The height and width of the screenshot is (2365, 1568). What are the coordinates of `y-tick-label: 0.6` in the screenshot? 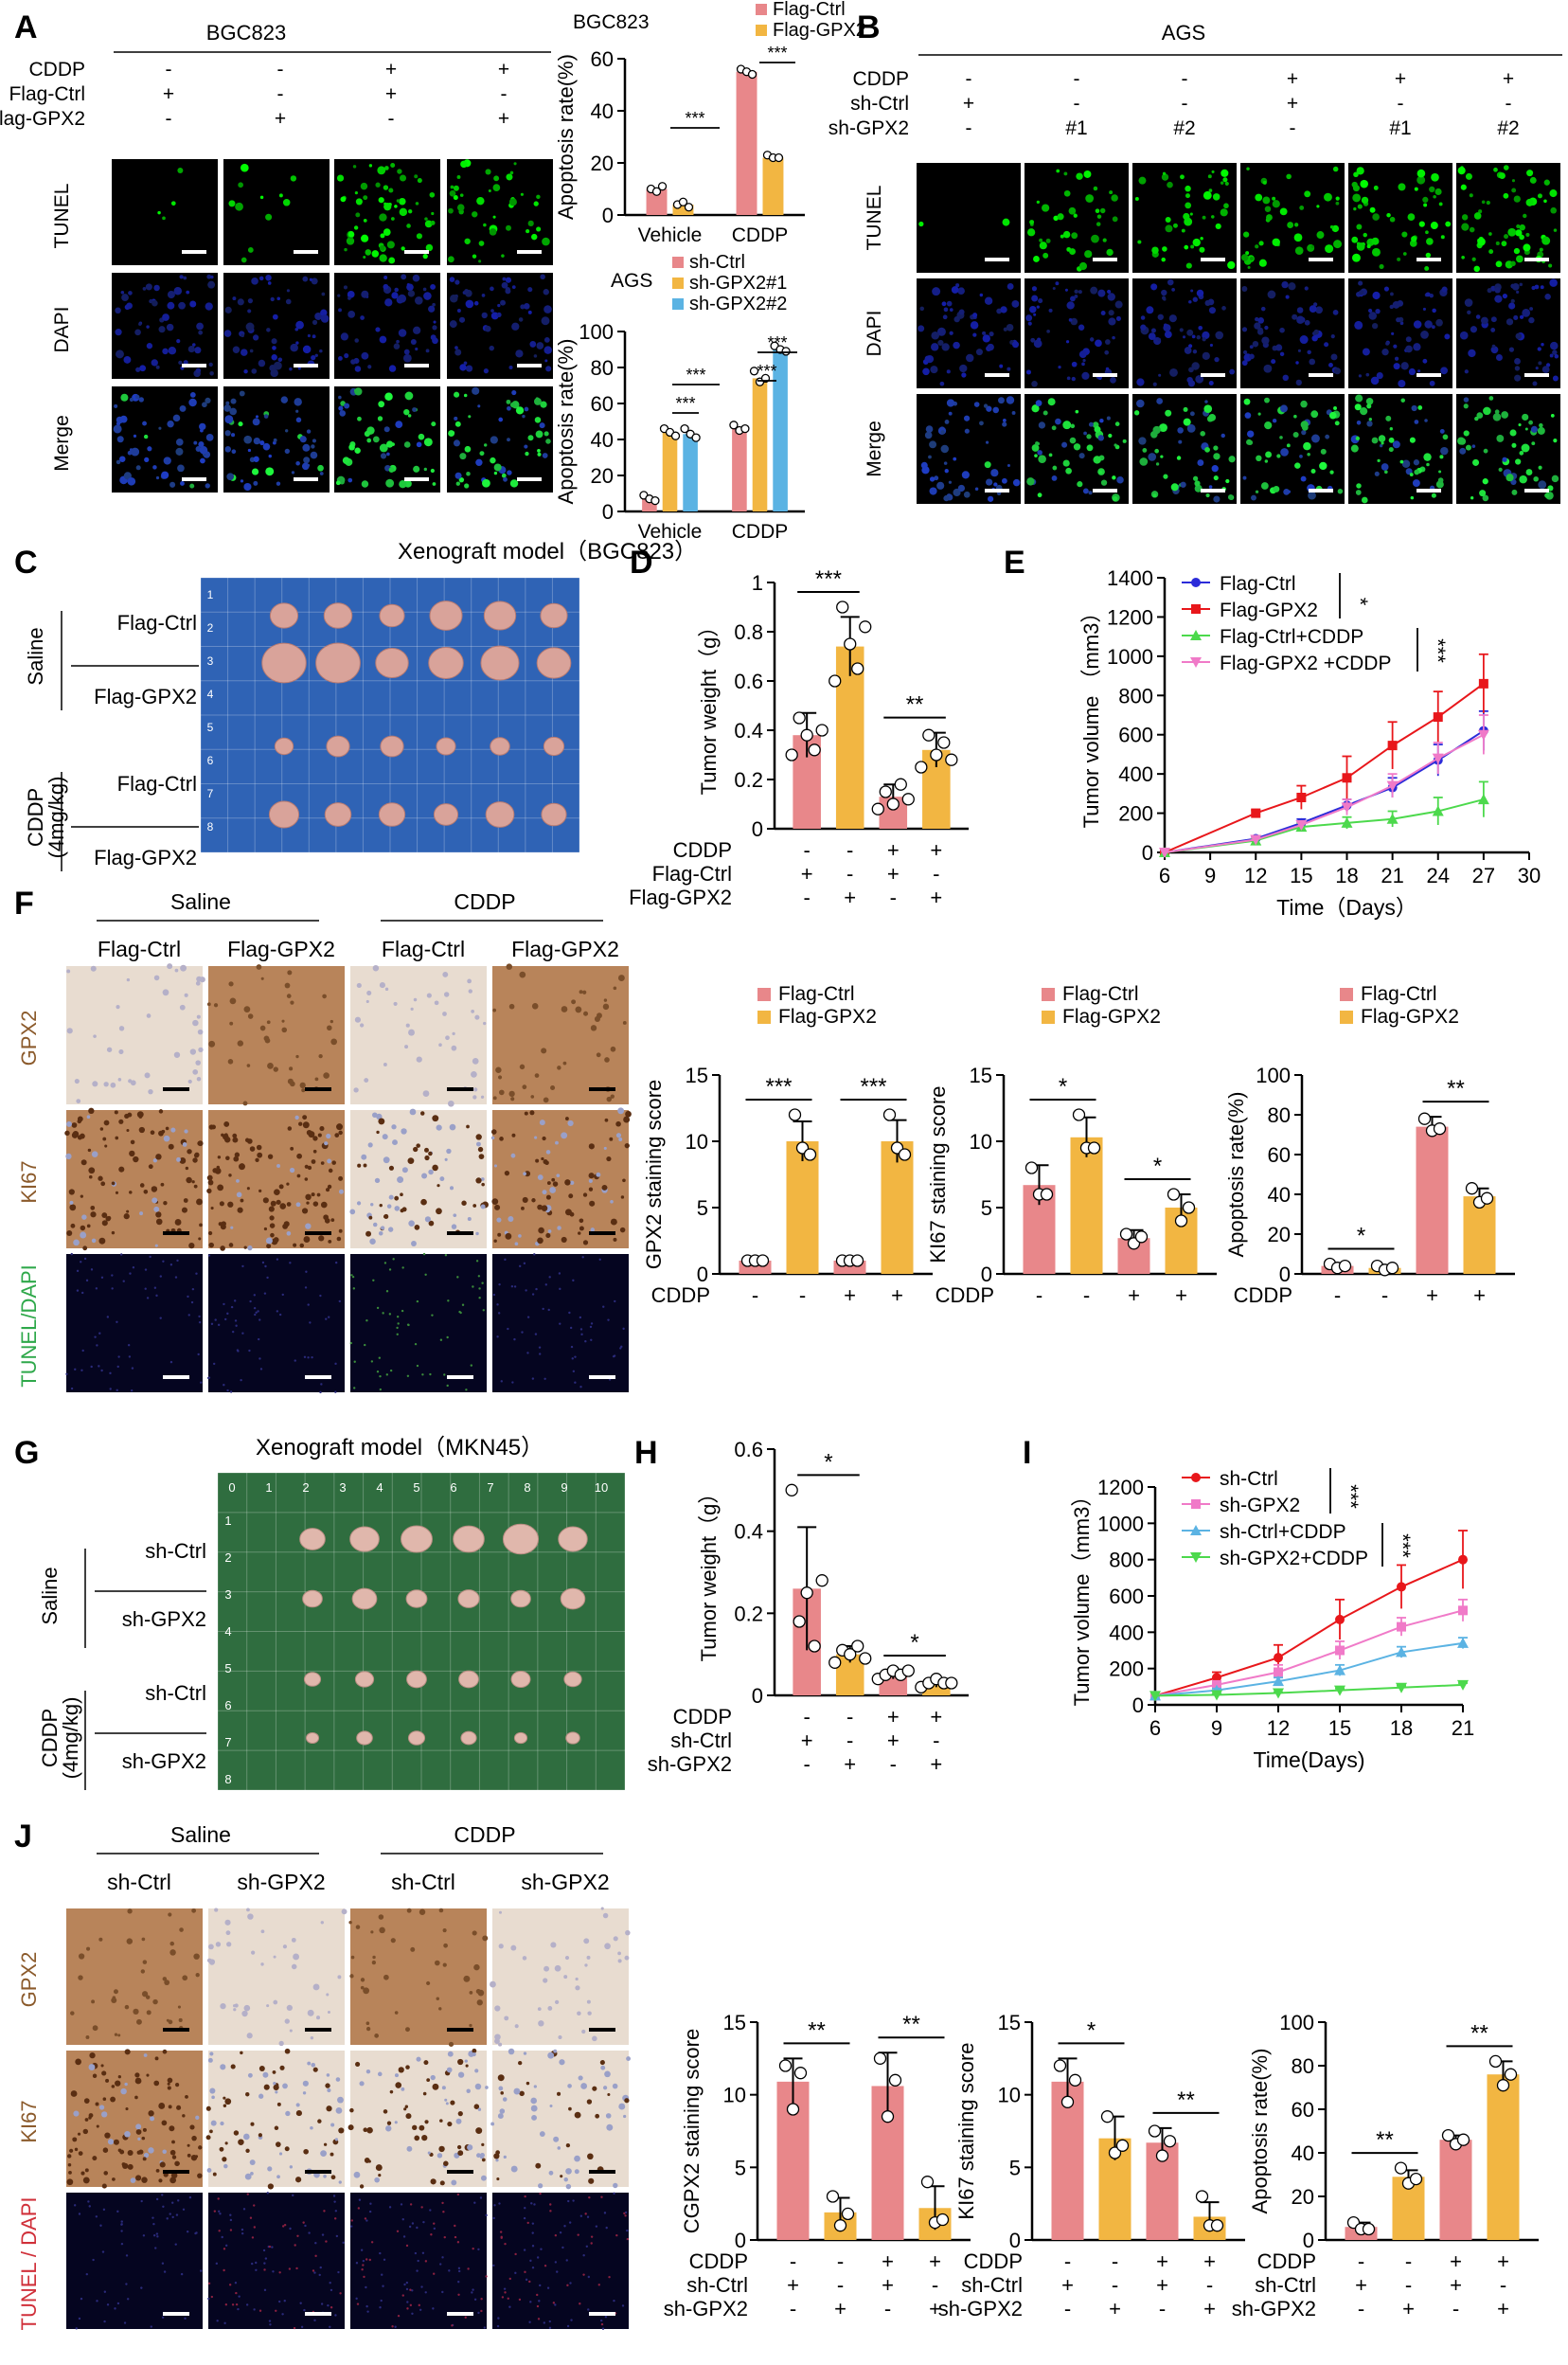 It's located at (748, 682).